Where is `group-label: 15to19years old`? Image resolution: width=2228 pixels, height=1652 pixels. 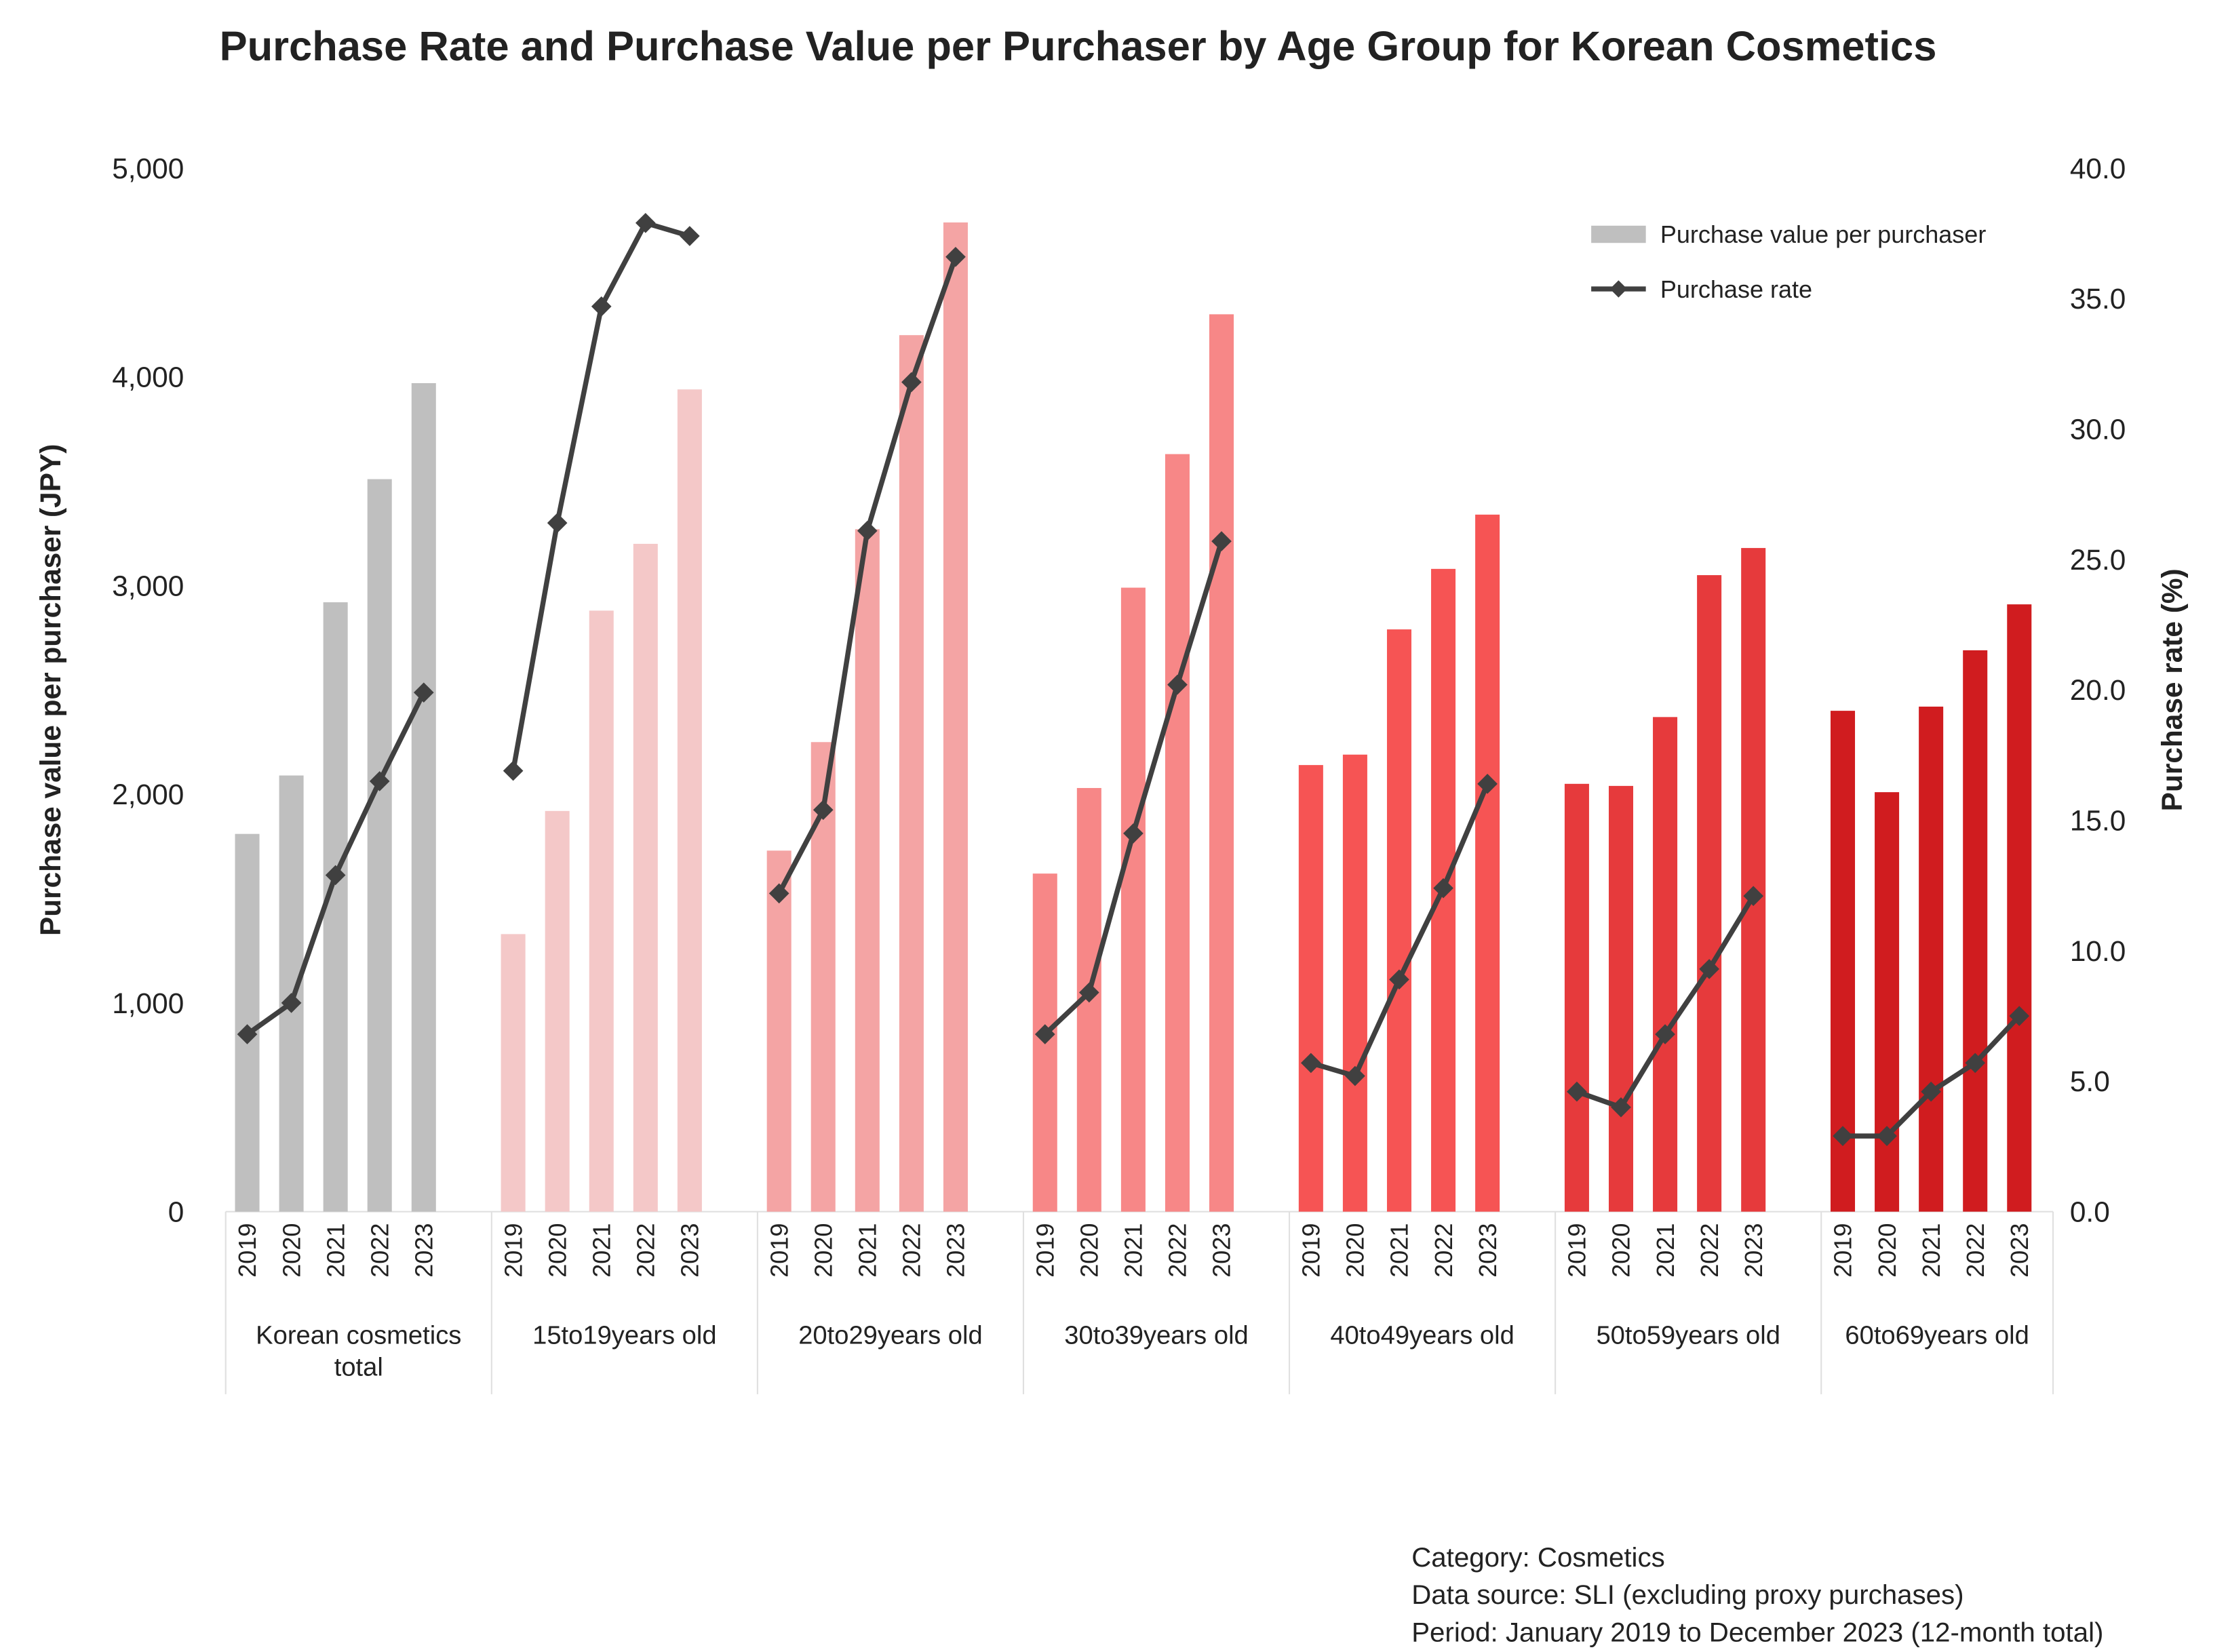 group-label: 15to19years old is located at coordinates (625, 1335).